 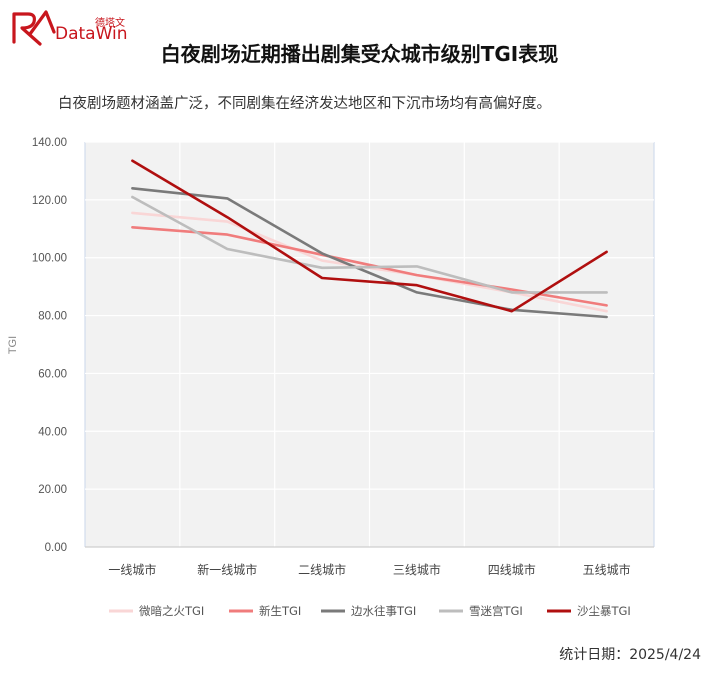 I want to click on x-axis-tick-labels: 一线城市 新一线城市 二线城市 三线城市 四线城市 五线城市, so click(x=369, y=569).